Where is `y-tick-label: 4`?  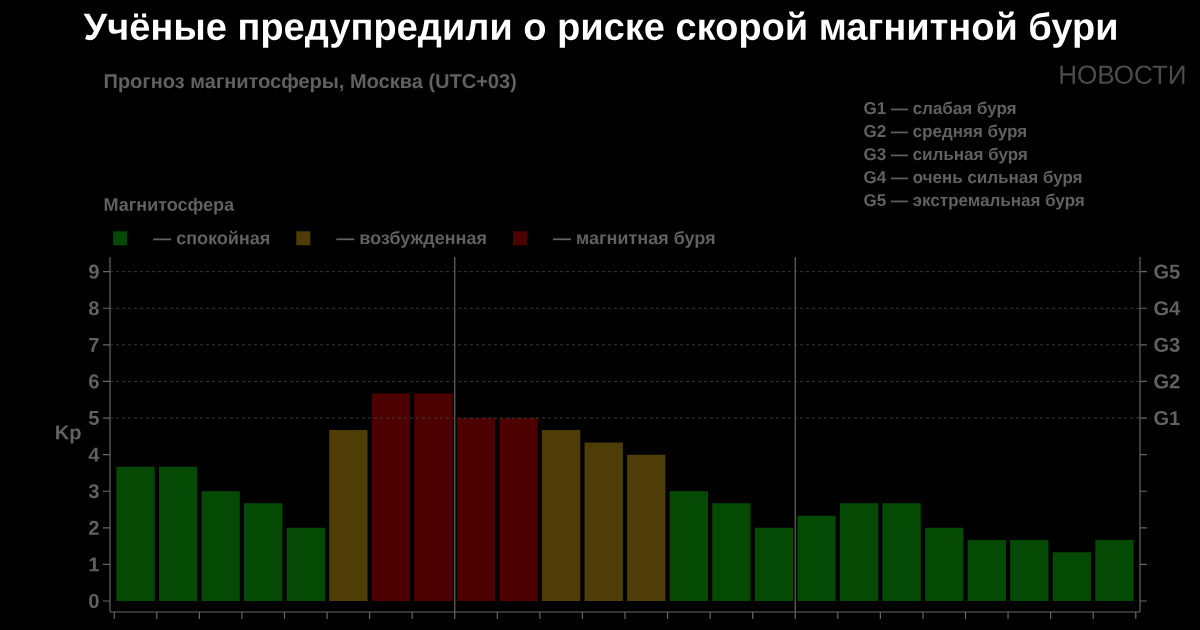 y-tick-label: 4 is located at coordinates (94, 454).